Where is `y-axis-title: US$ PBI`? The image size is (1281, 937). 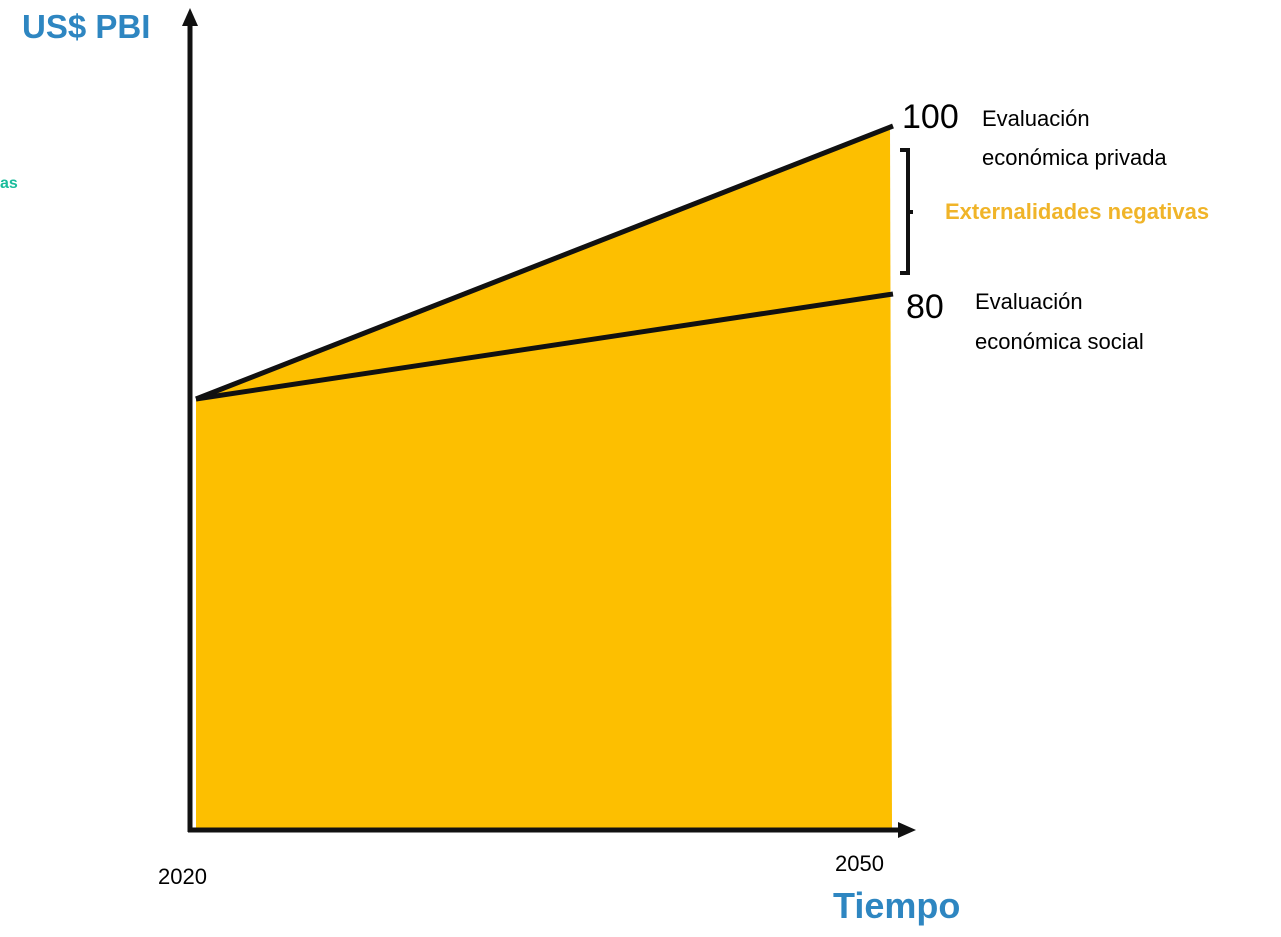
y-axis-title: US$ PBI is located at coordinates (86, 26).